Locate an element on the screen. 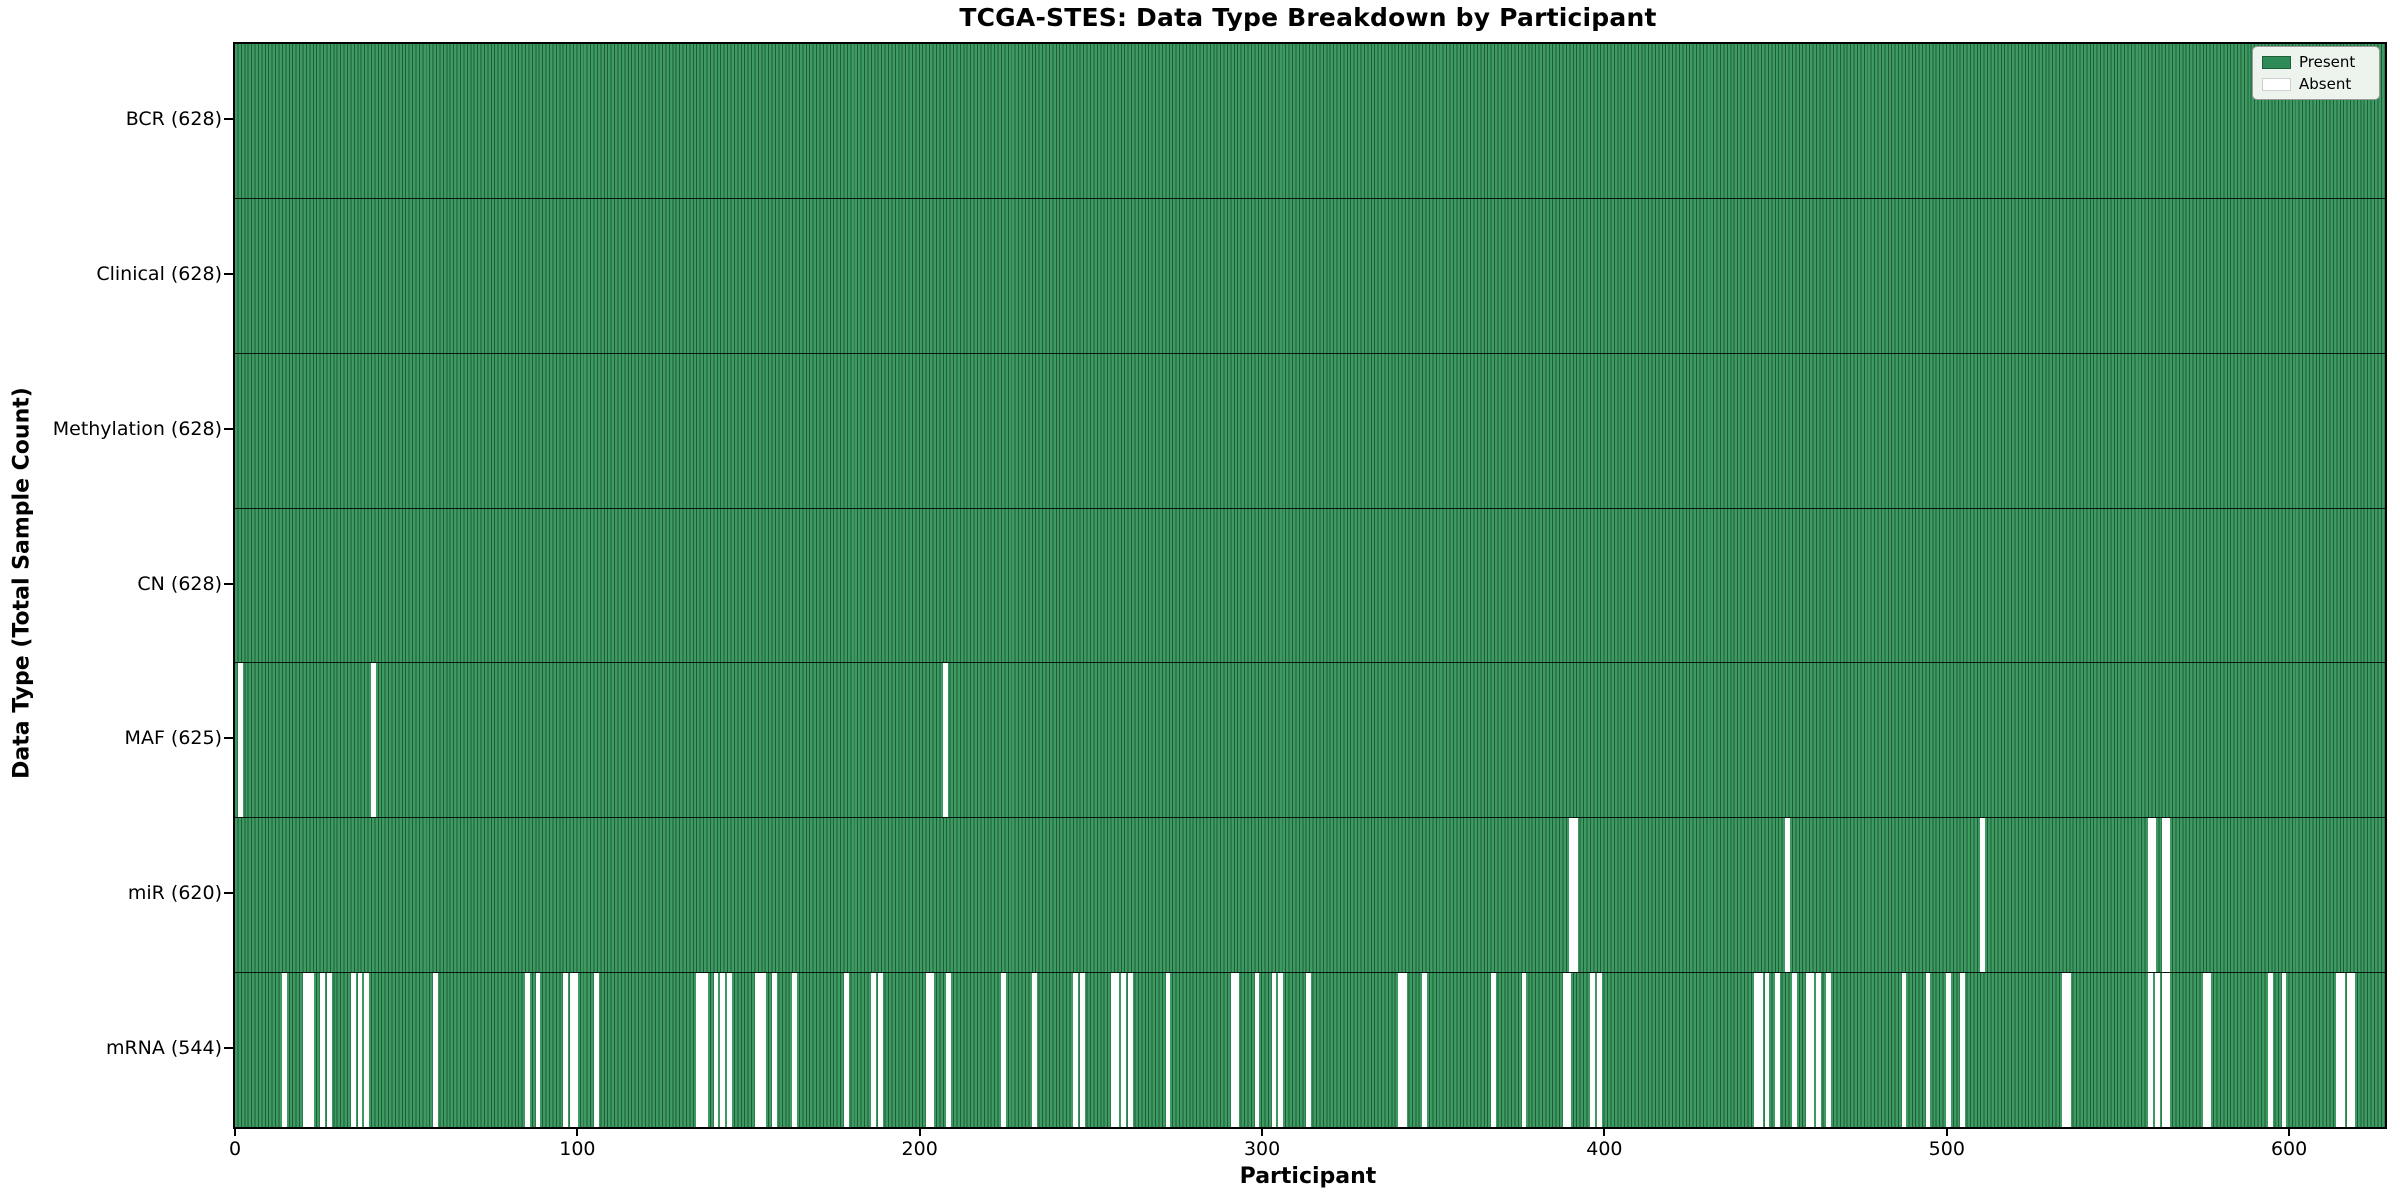 The image size is (2400, 1200). ytick-label-mir: miR (620) is located at coordinates (174, 892).